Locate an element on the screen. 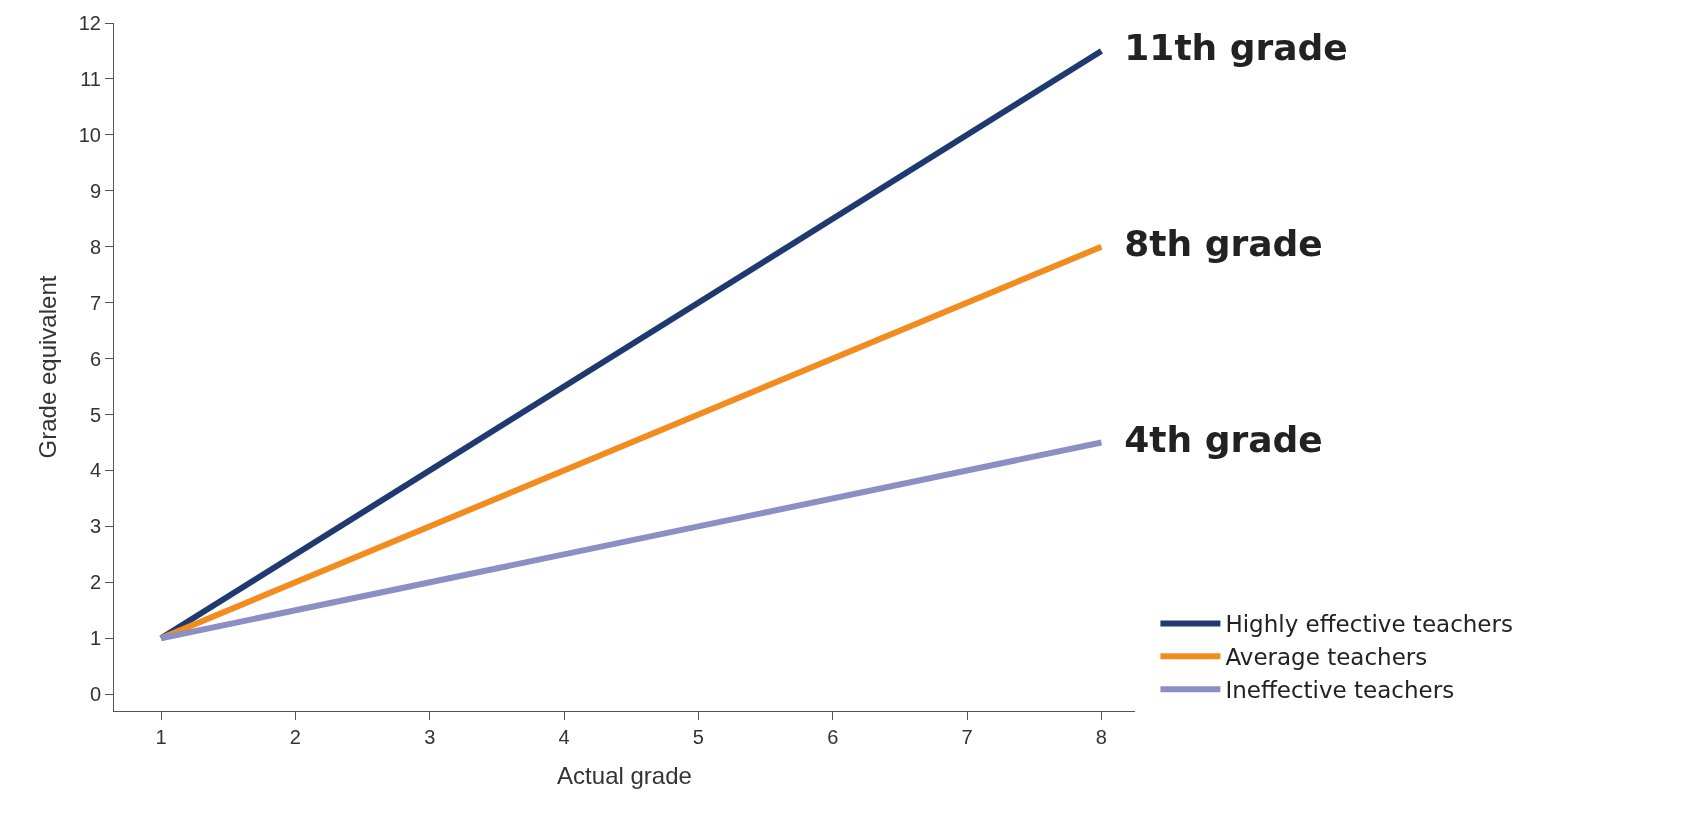 This screenshot has height=823, width=1703. y-tick-label: 0 is located at coordinates (95, 694).